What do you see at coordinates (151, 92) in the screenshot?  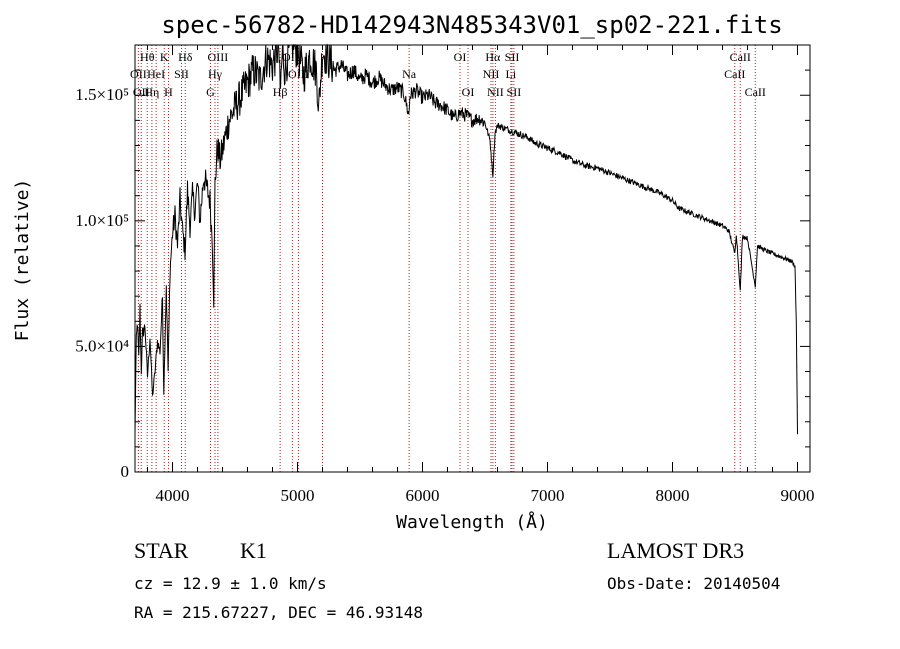 I see `line-label: Hη` at bounding box center [151, 92].